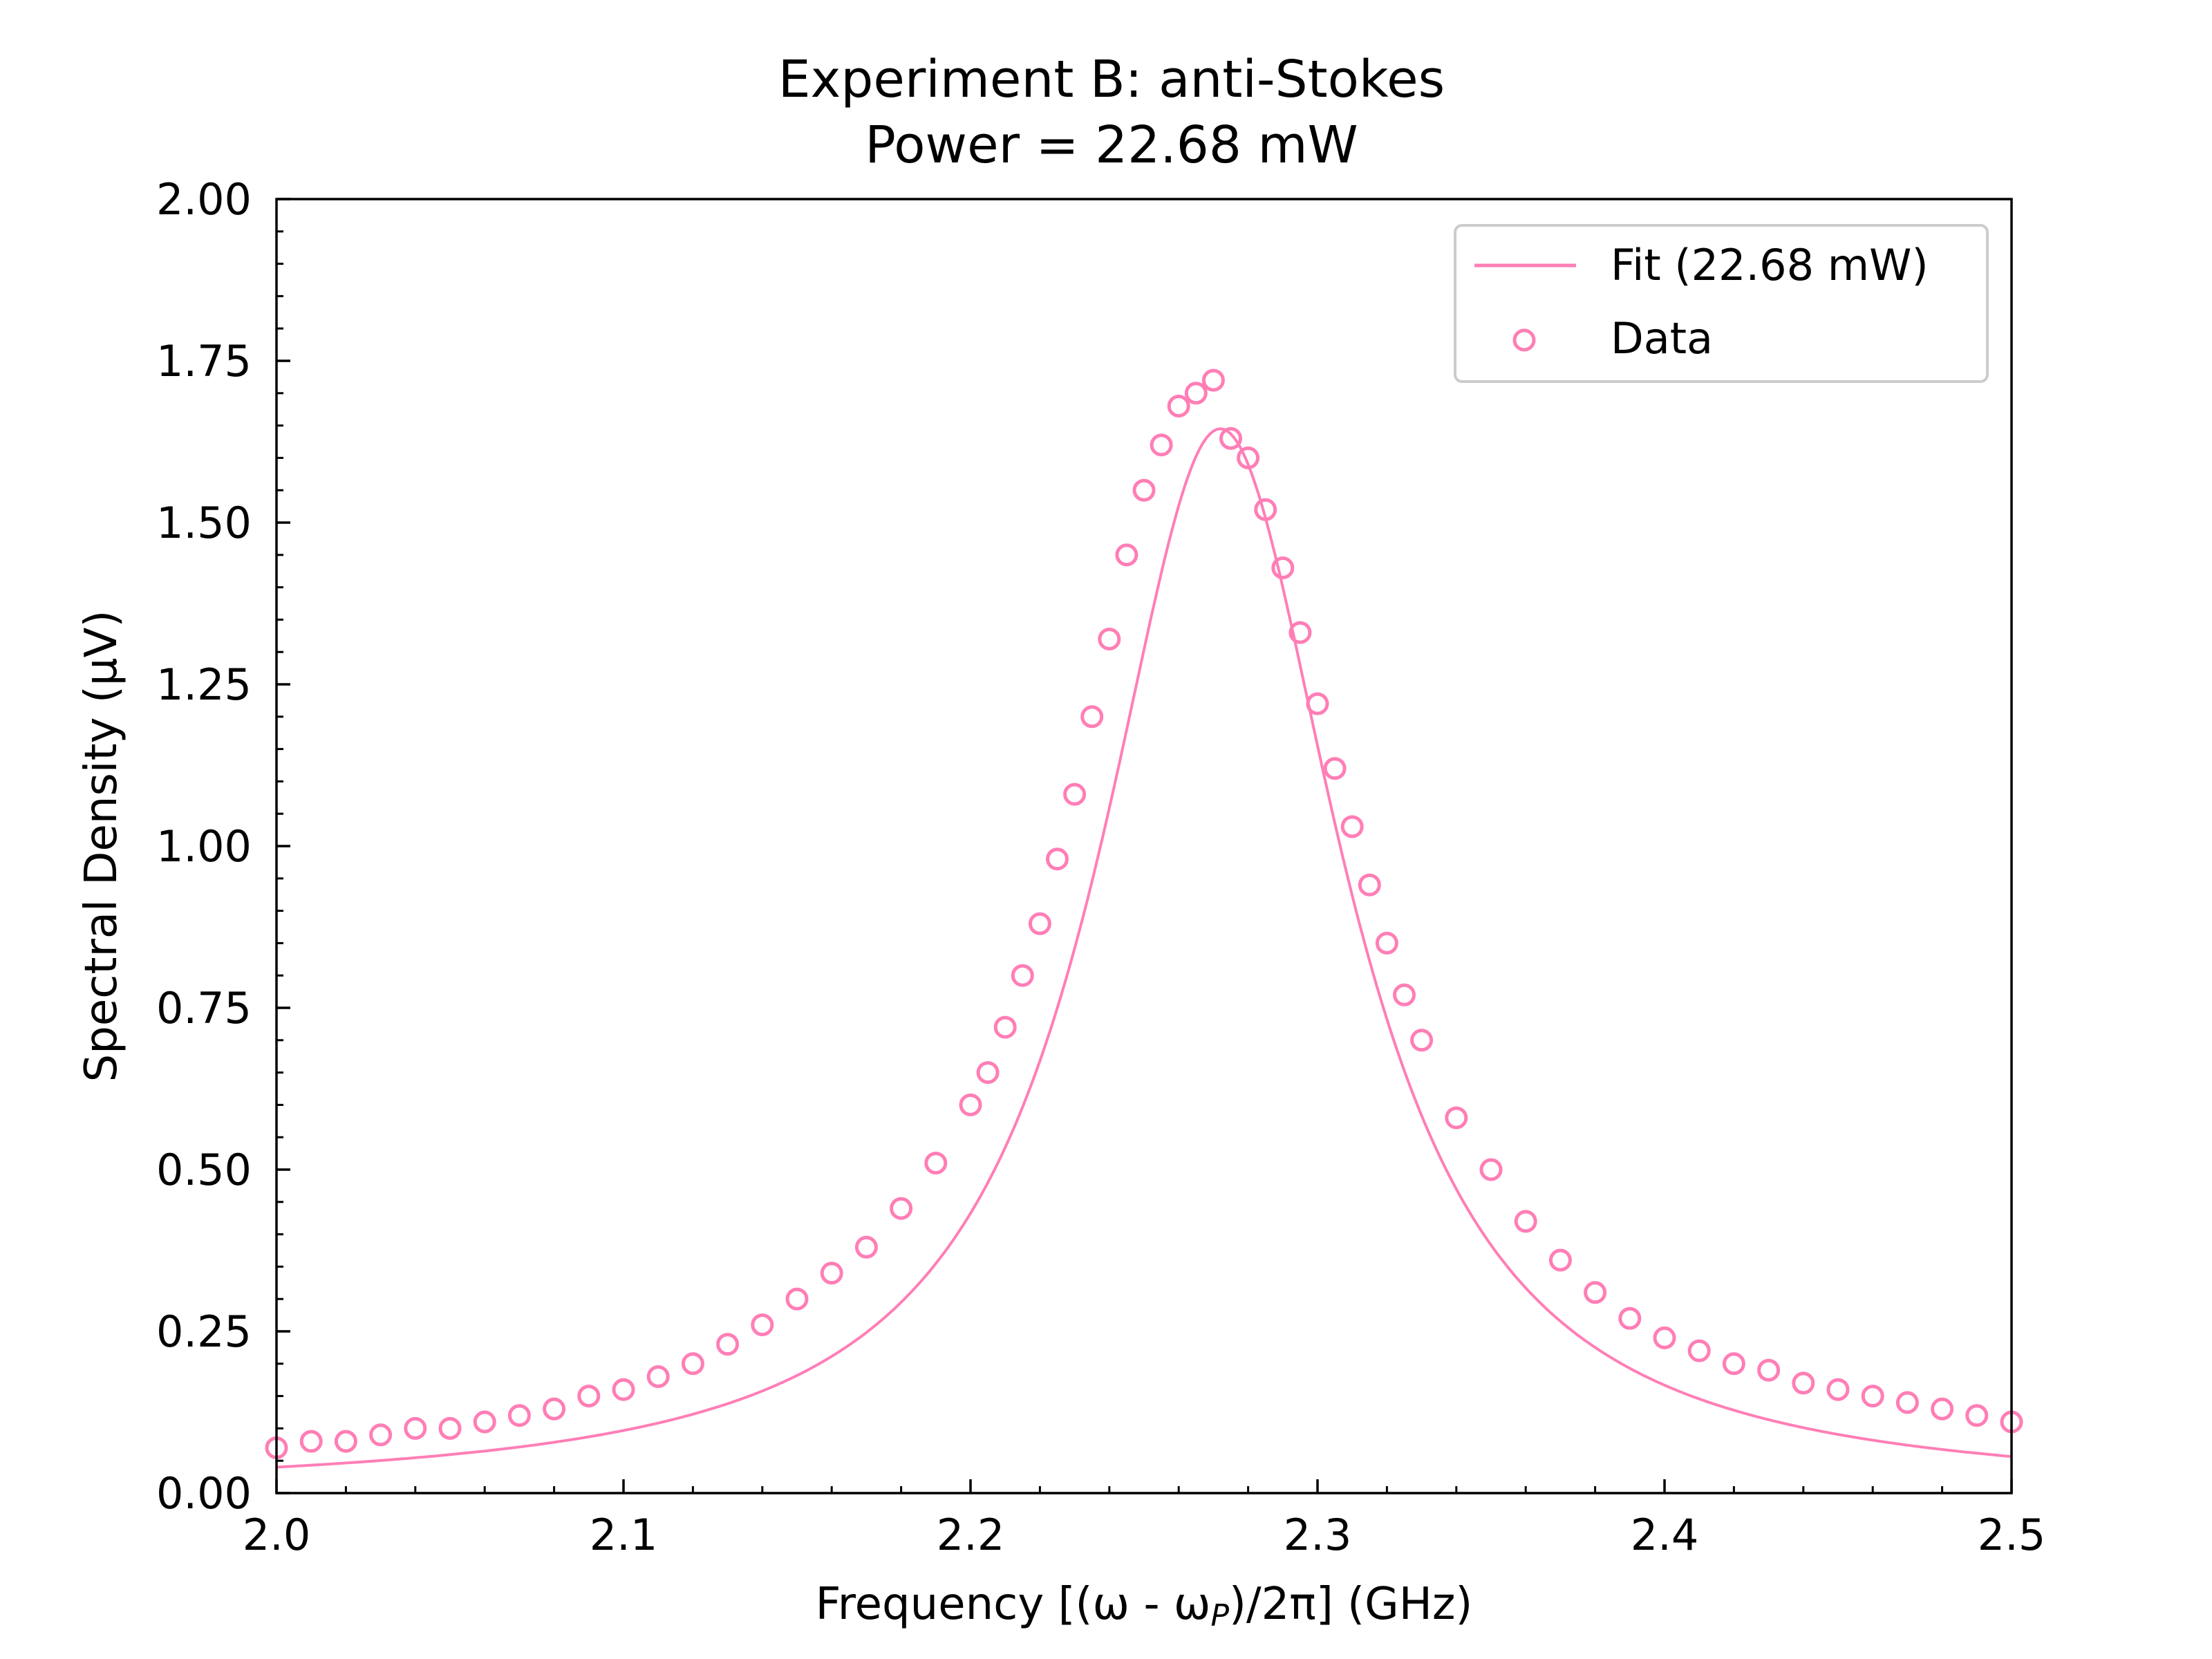  Describe the element at coordinates (277, 1535) in the screenshot. I see `x-tick-label: 2.0` at that location.